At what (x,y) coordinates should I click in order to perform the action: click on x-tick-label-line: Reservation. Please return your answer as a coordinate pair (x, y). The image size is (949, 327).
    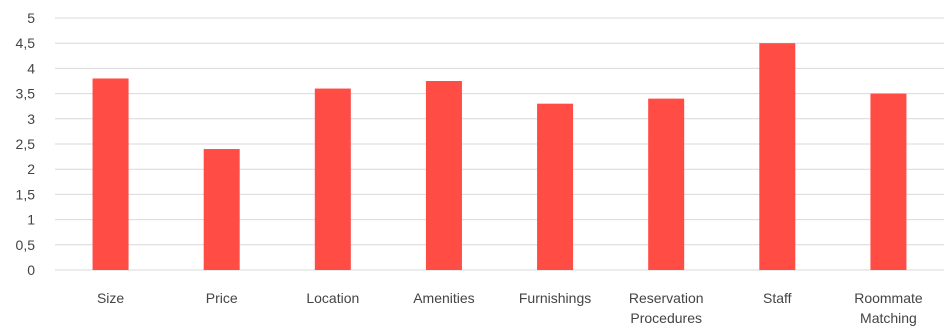
    Looking at the image, I should click on (666, 298).